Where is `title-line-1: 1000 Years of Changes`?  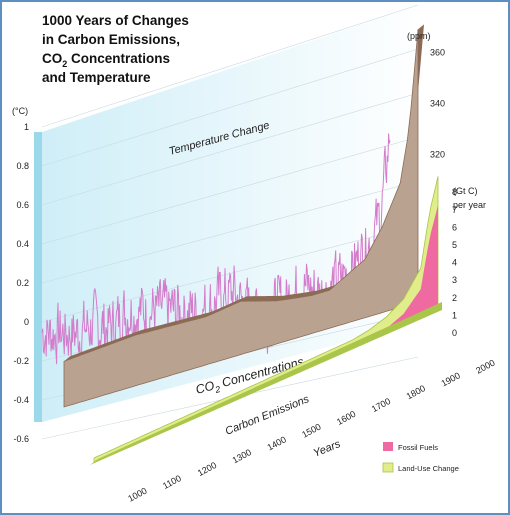
title-line-1: 1000 Years of Changes is located at coordinates (115, 20).